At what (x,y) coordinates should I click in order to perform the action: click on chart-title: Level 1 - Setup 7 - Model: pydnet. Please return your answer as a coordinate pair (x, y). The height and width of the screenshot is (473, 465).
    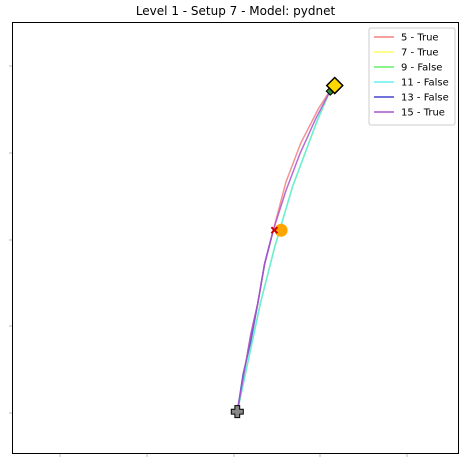
    Looking at the image, I should click on (235, 11).